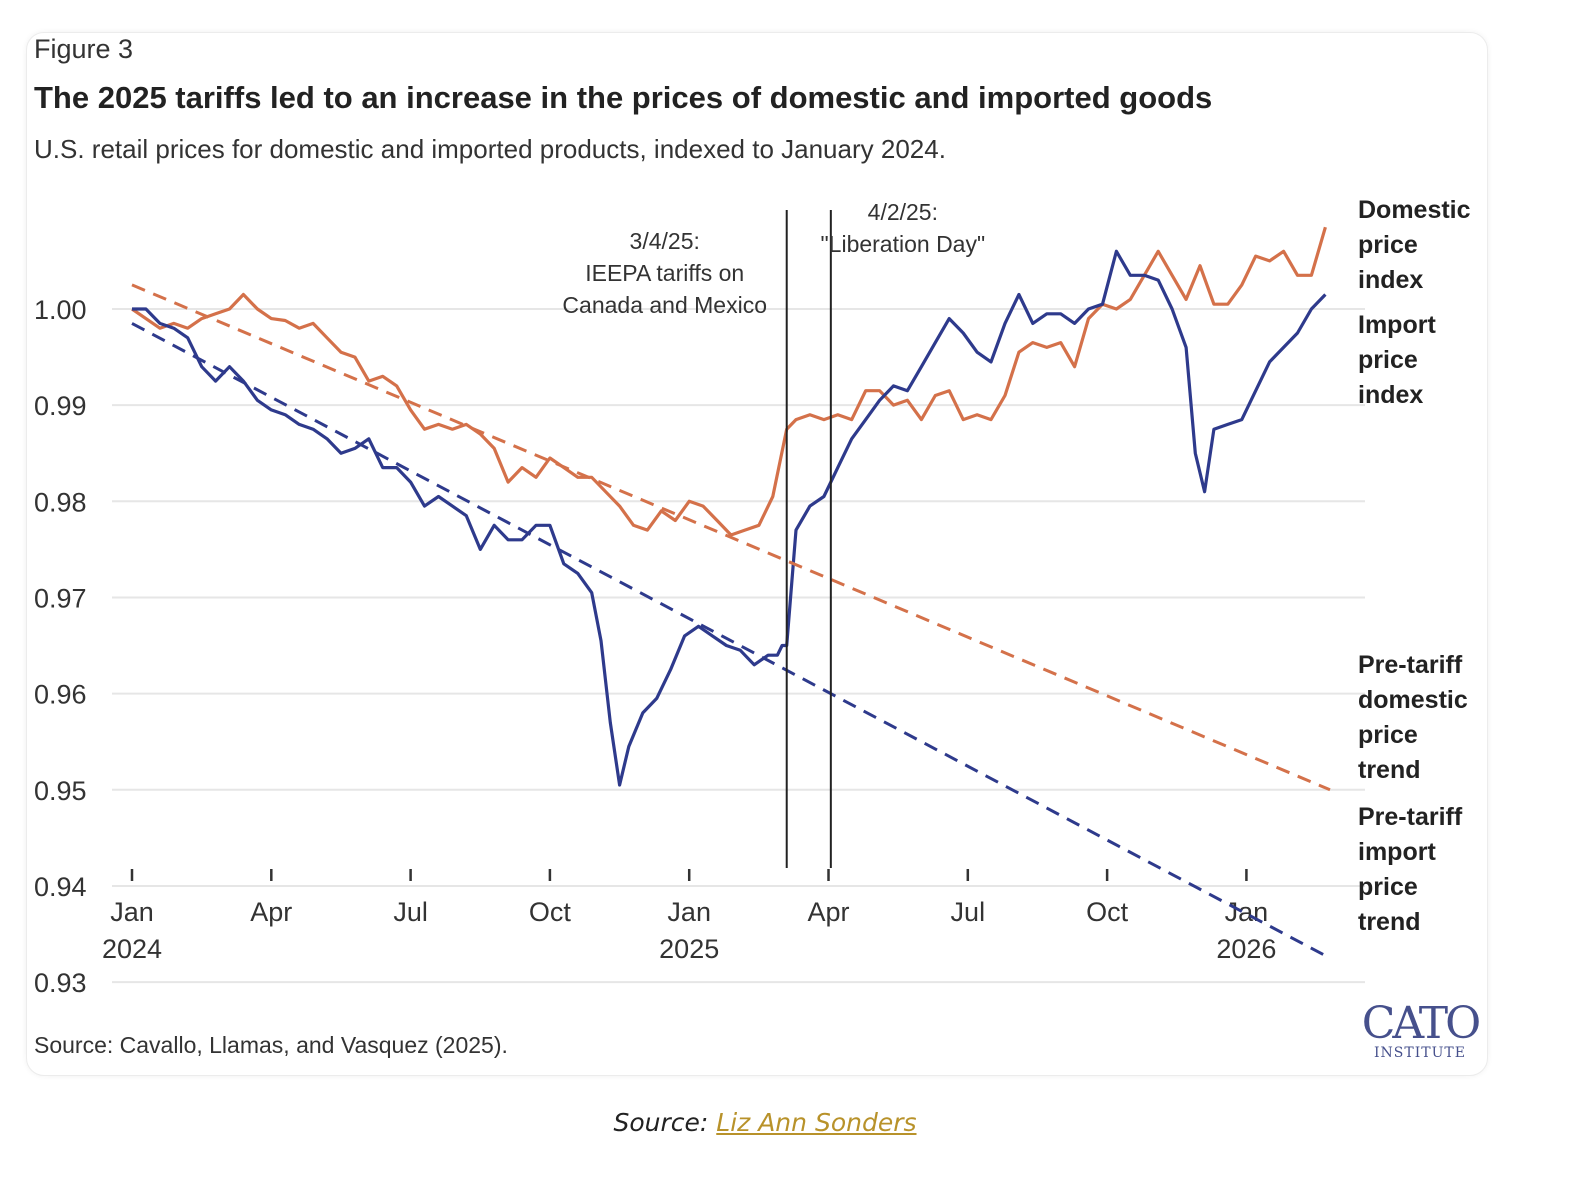  Describe the element at coordinates (1397, 325) in the screenshot. I see `series-label: Import` at that location.